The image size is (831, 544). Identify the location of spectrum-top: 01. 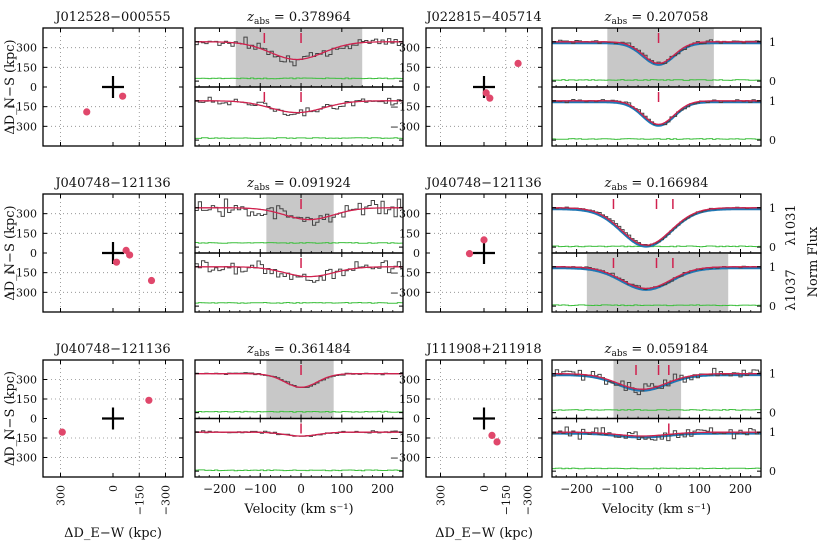
(663, 223).